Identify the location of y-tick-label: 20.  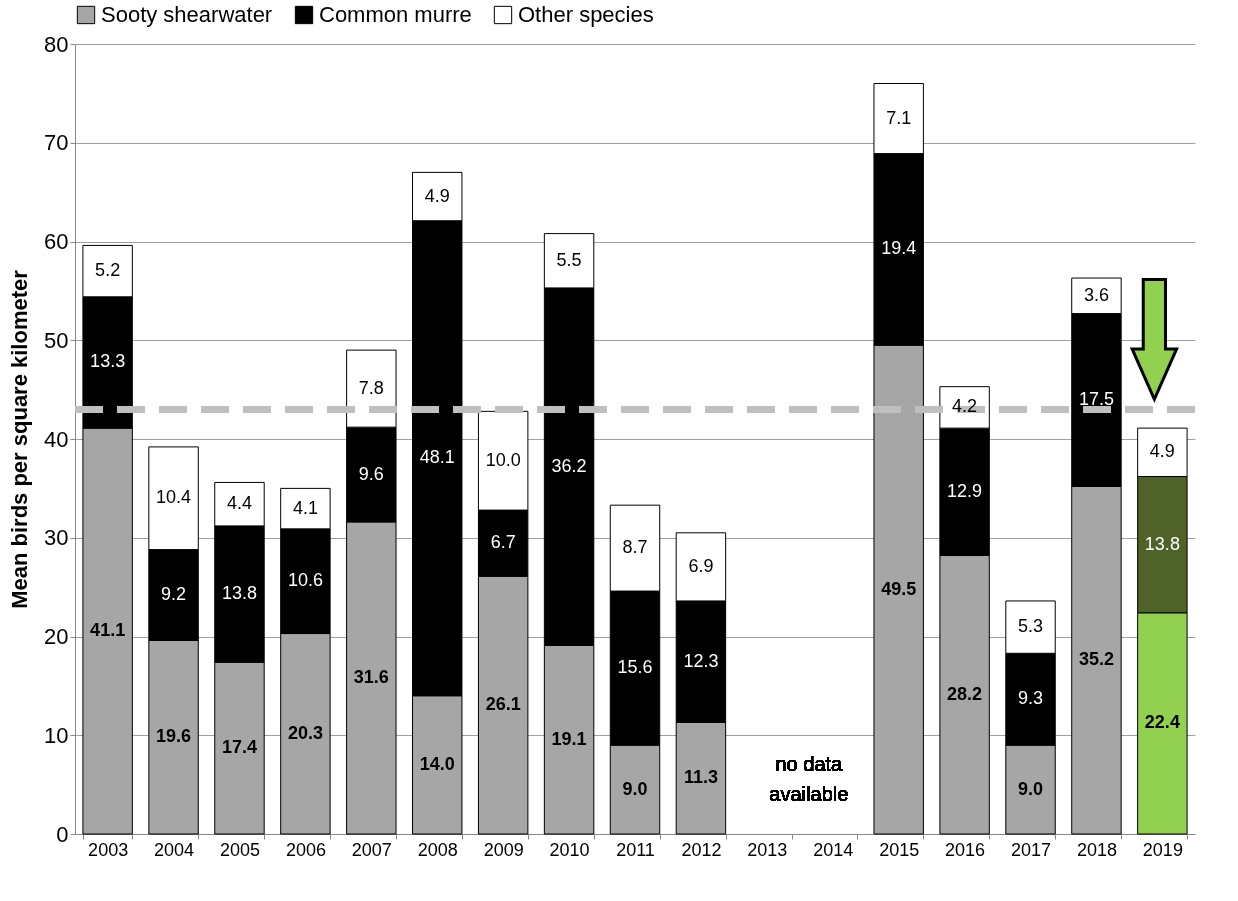
(56, 636).